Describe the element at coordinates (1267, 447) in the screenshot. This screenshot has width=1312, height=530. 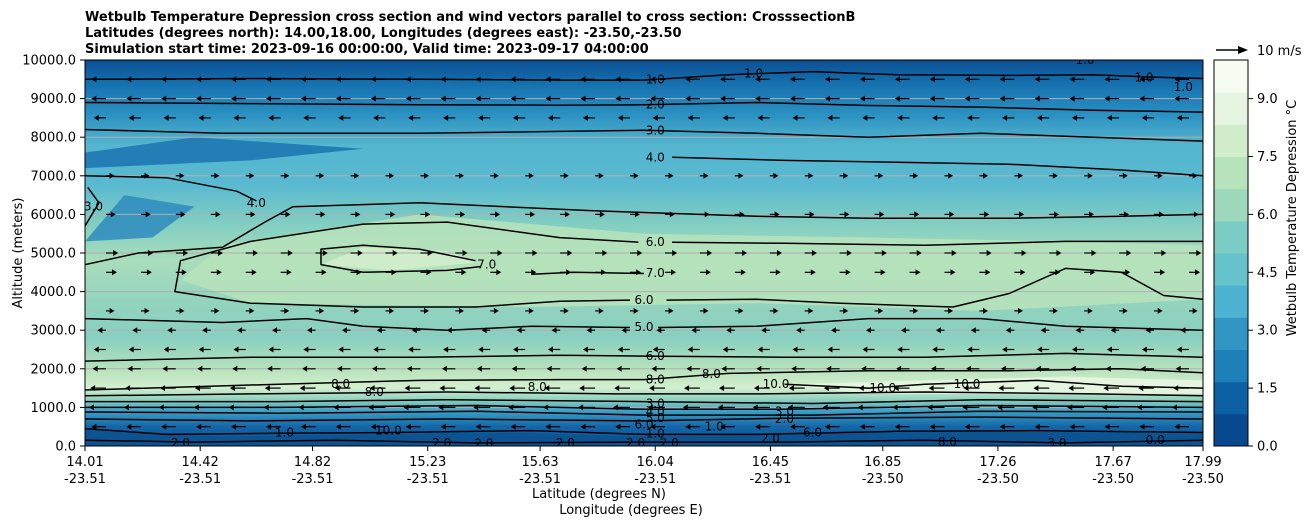
I see `colorbar-tick-label: 0.0` at that location.